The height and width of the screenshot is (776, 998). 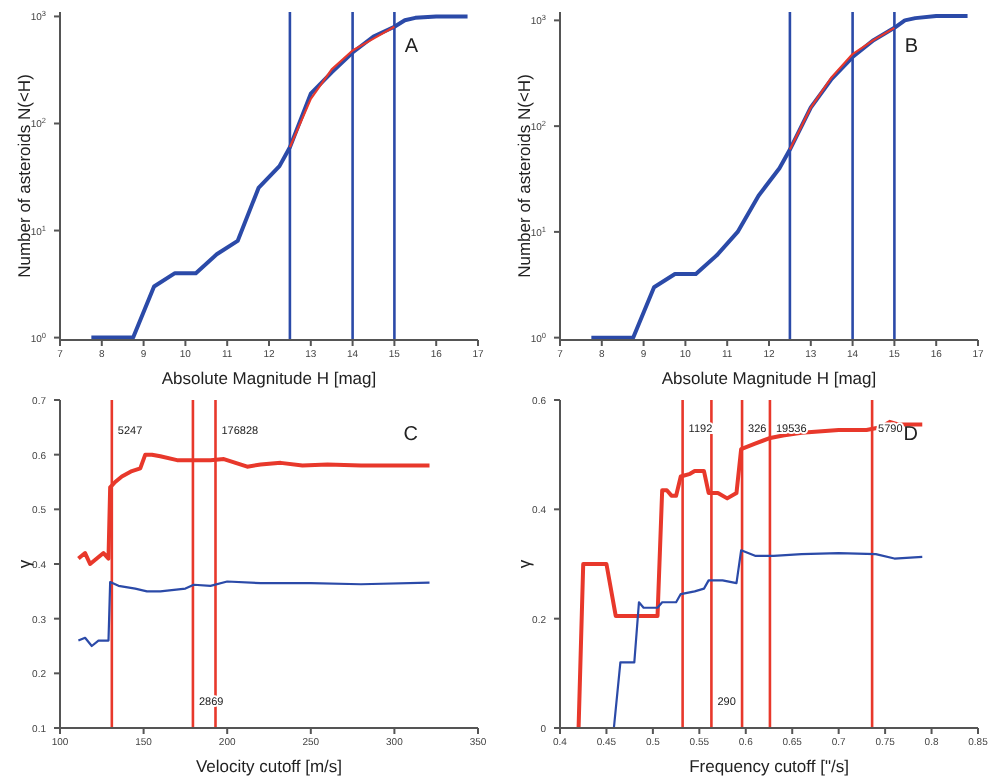 I want to click on annotation: A, so click(x=411, y=47).